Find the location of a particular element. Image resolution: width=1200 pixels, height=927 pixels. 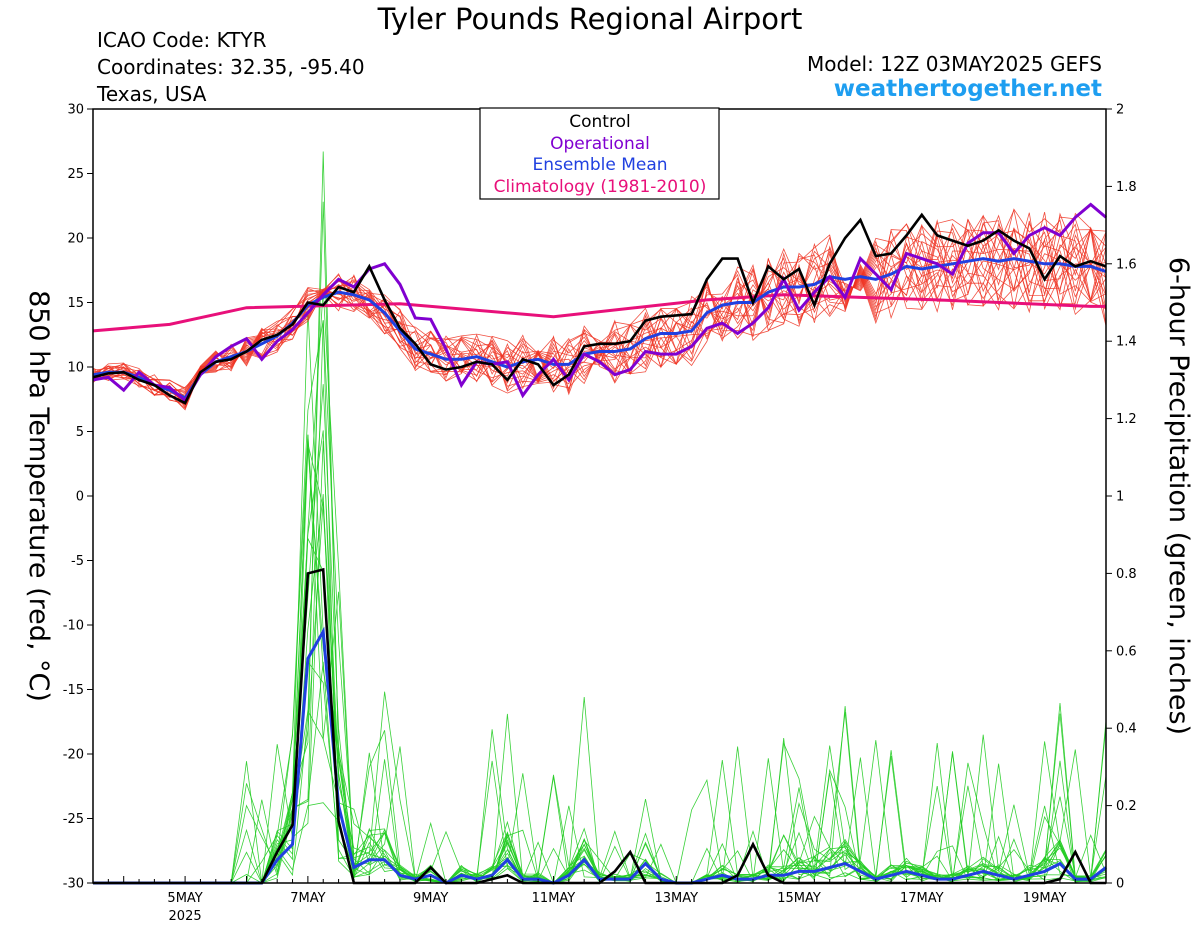

y-right-tick-label: 0.6 is located at coordinates (1126, 651).